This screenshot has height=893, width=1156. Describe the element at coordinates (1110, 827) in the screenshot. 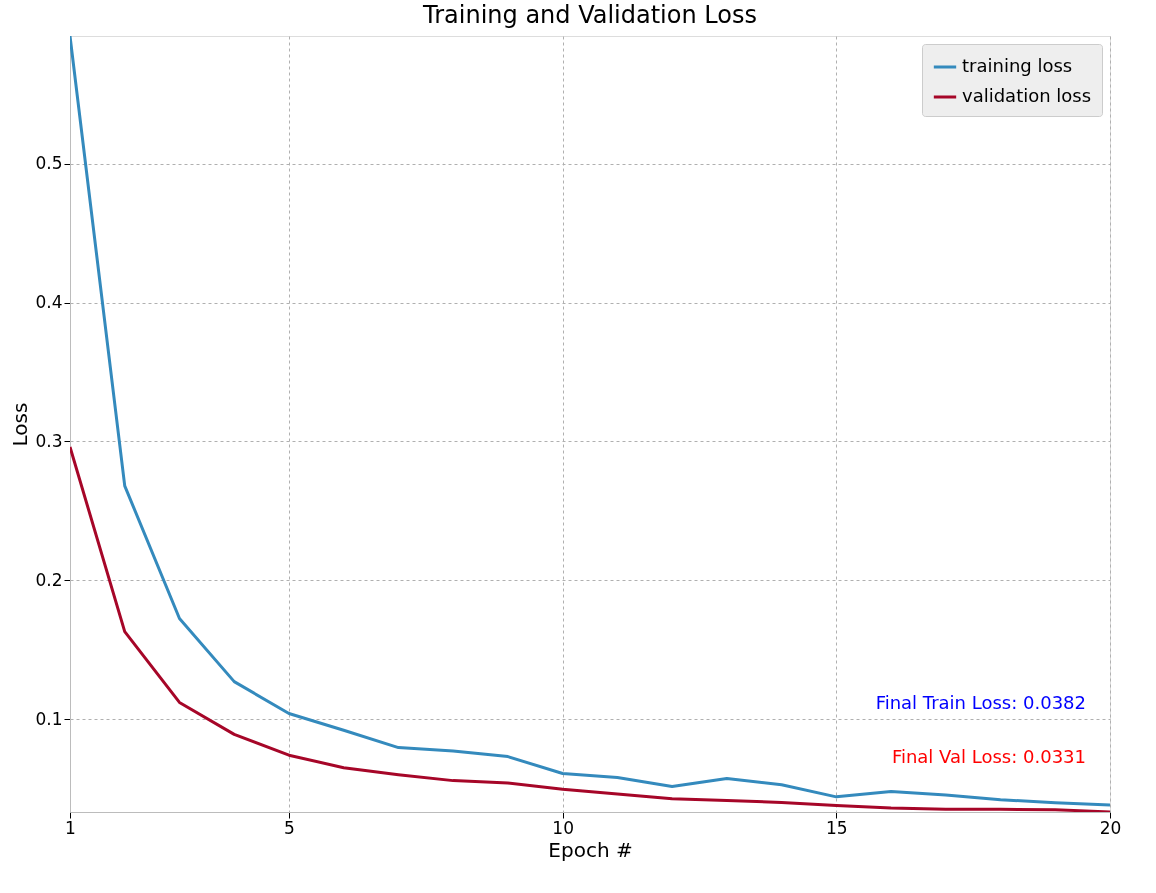

I see `x-tick-label: 20` at that location.